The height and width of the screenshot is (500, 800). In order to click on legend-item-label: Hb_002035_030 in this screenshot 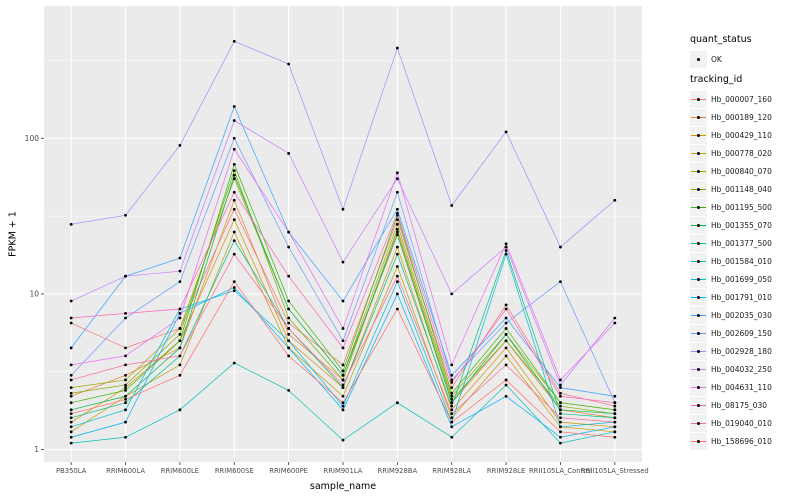, I will do `click(741, 315)`.